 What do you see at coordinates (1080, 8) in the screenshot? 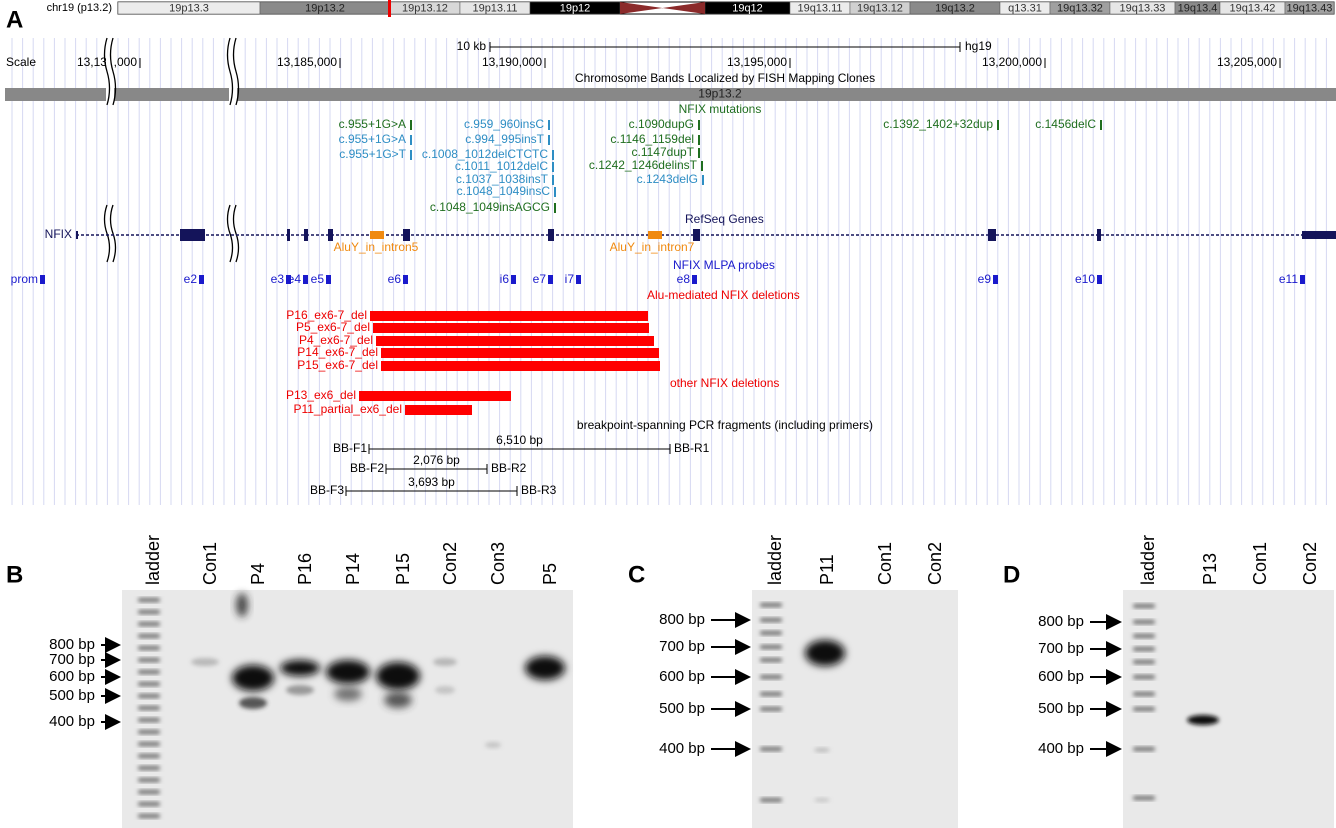
I see `ideogram-band-label: 19q13.32` at bounding box center [1080, 8].